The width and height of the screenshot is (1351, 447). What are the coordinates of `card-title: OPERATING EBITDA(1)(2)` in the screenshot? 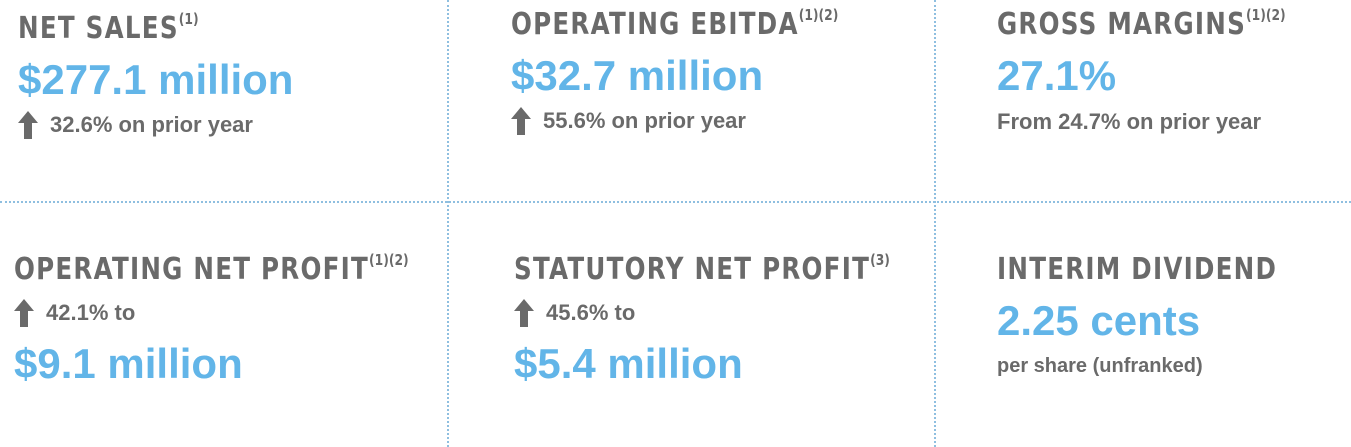 It's located at (675, 24).